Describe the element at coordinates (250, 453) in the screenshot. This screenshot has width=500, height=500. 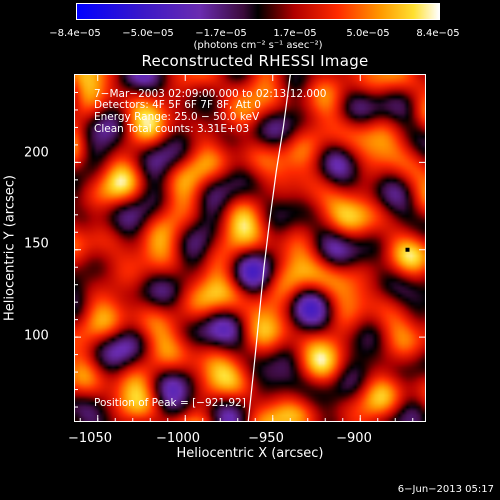
I see `x-axis-label: Heliocentric X (arcsec)` at that location.